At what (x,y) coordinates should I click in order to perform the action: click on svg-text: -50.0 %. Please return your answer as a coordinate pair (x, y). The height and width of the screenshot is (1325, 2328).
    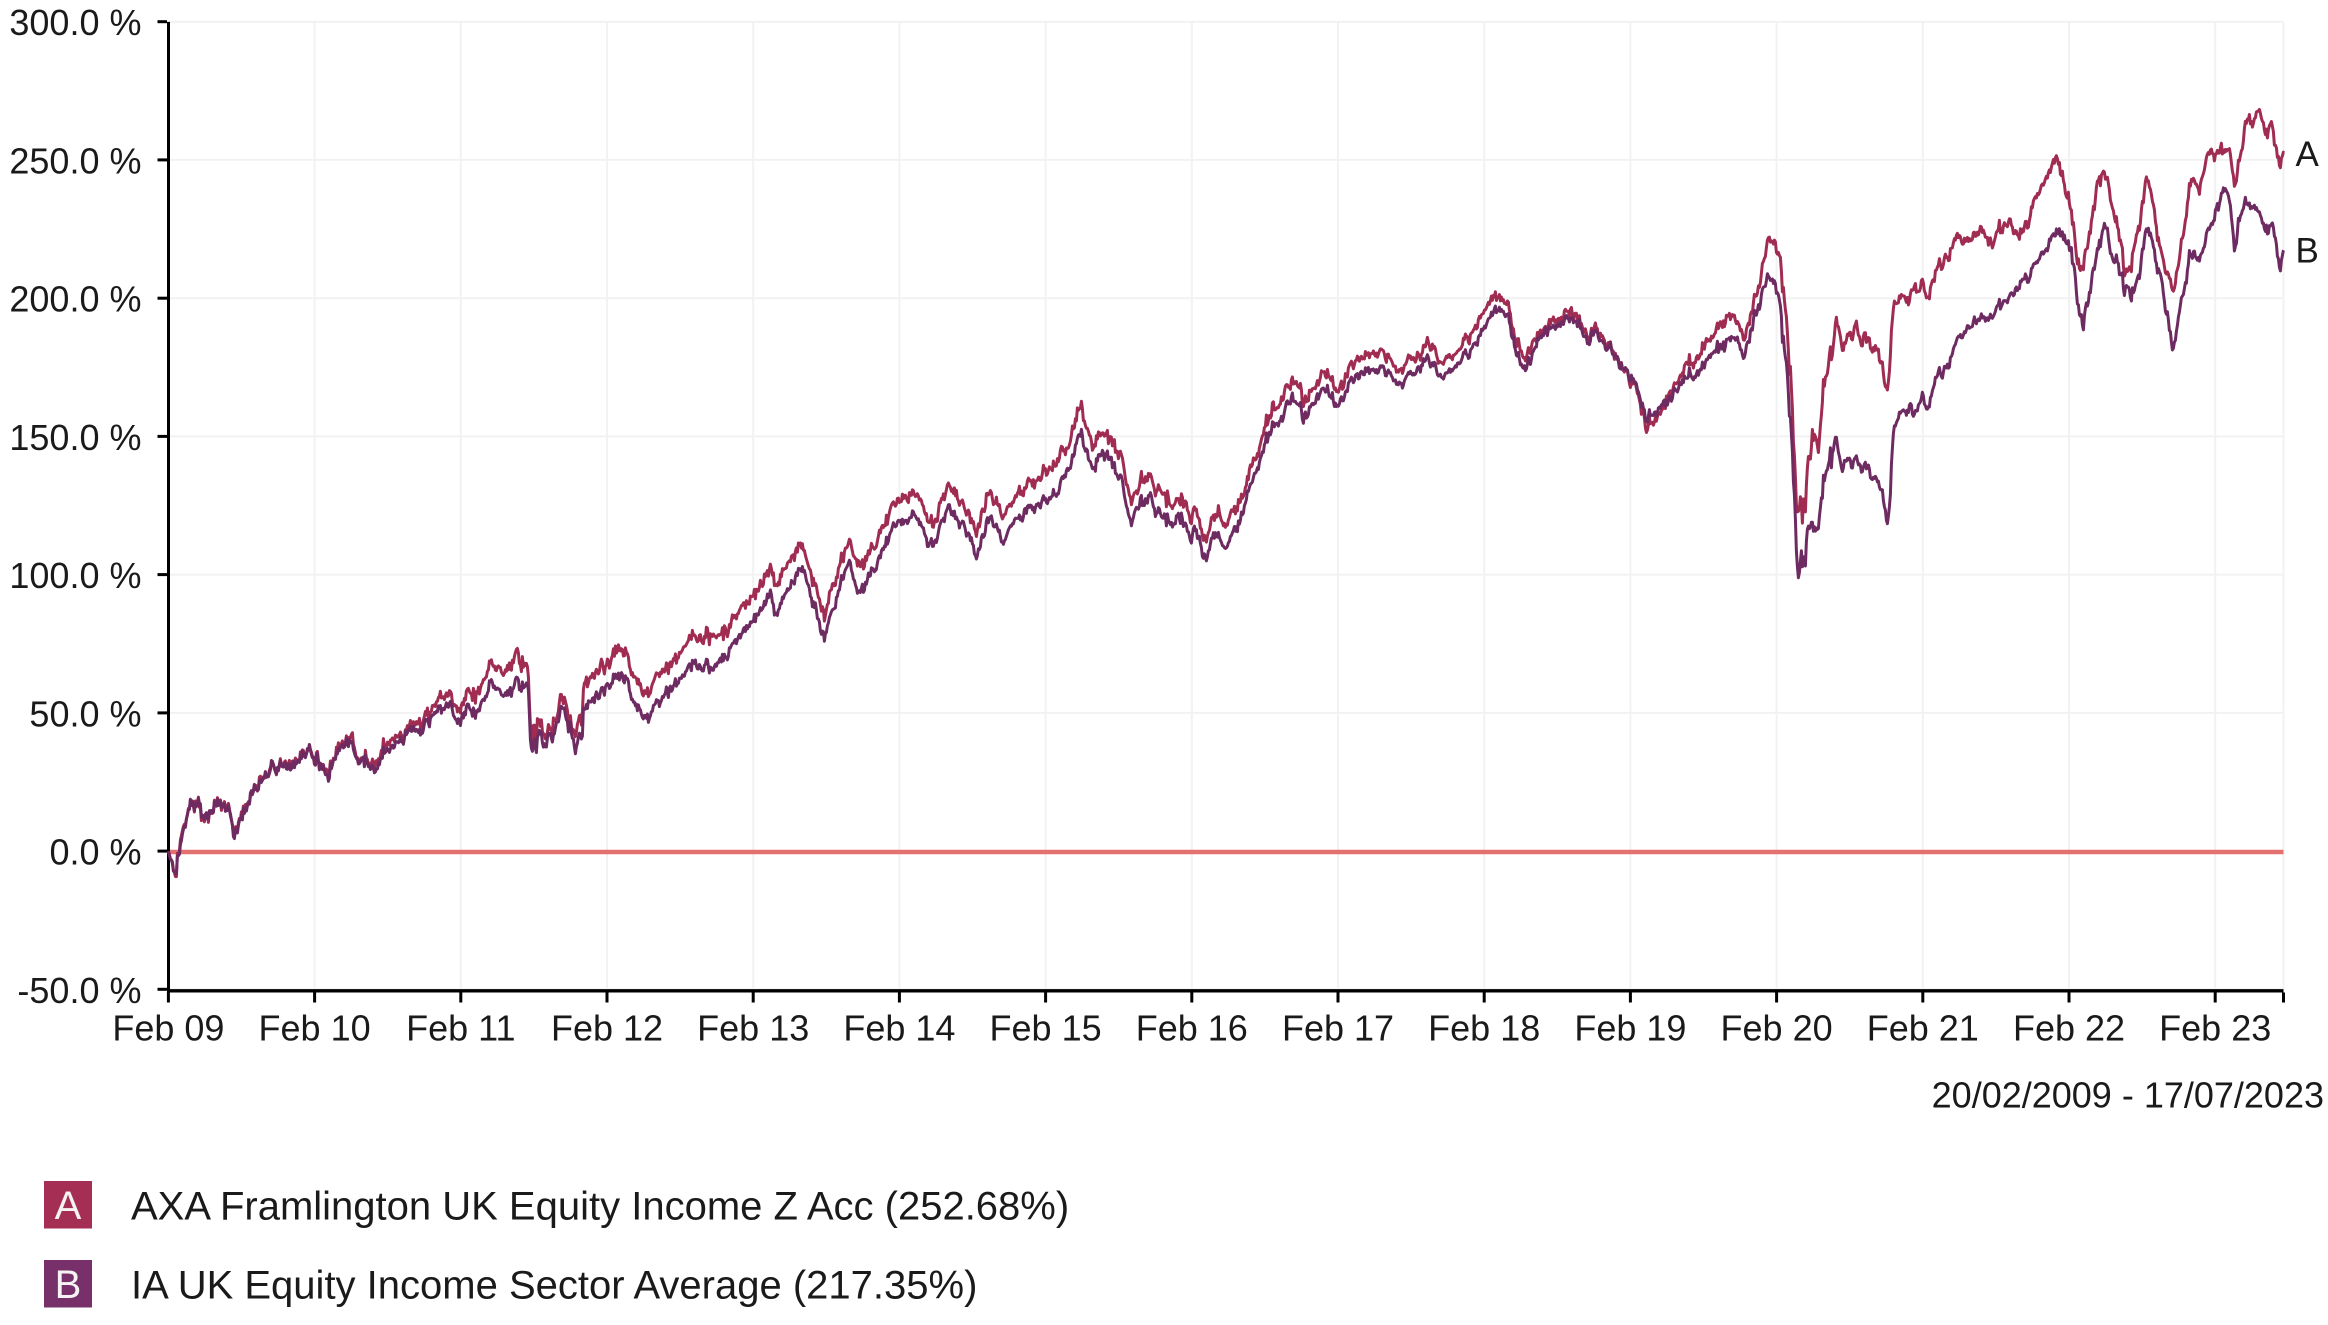
    Looking at the image, I should click on (79, 990).